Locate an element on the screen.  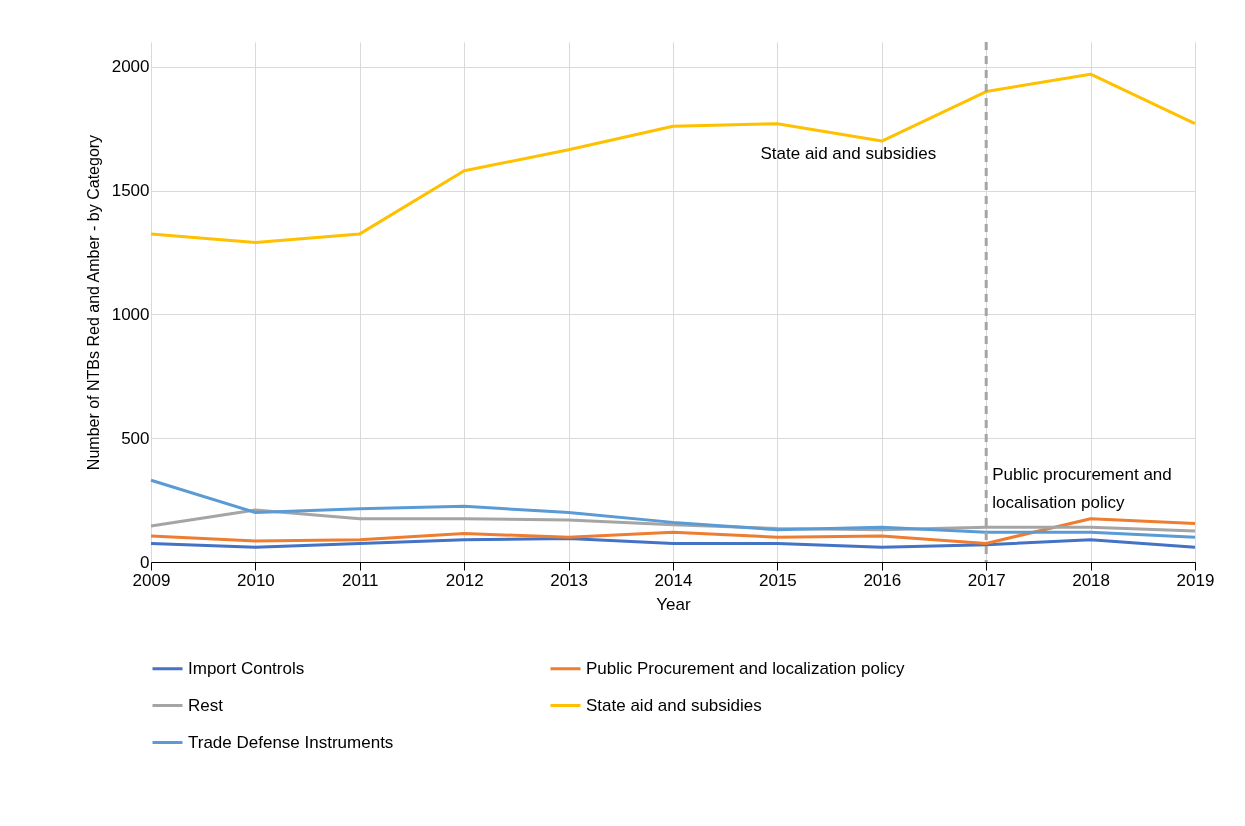
x-tick-label: 2011 is located at coordinates (360, 580).